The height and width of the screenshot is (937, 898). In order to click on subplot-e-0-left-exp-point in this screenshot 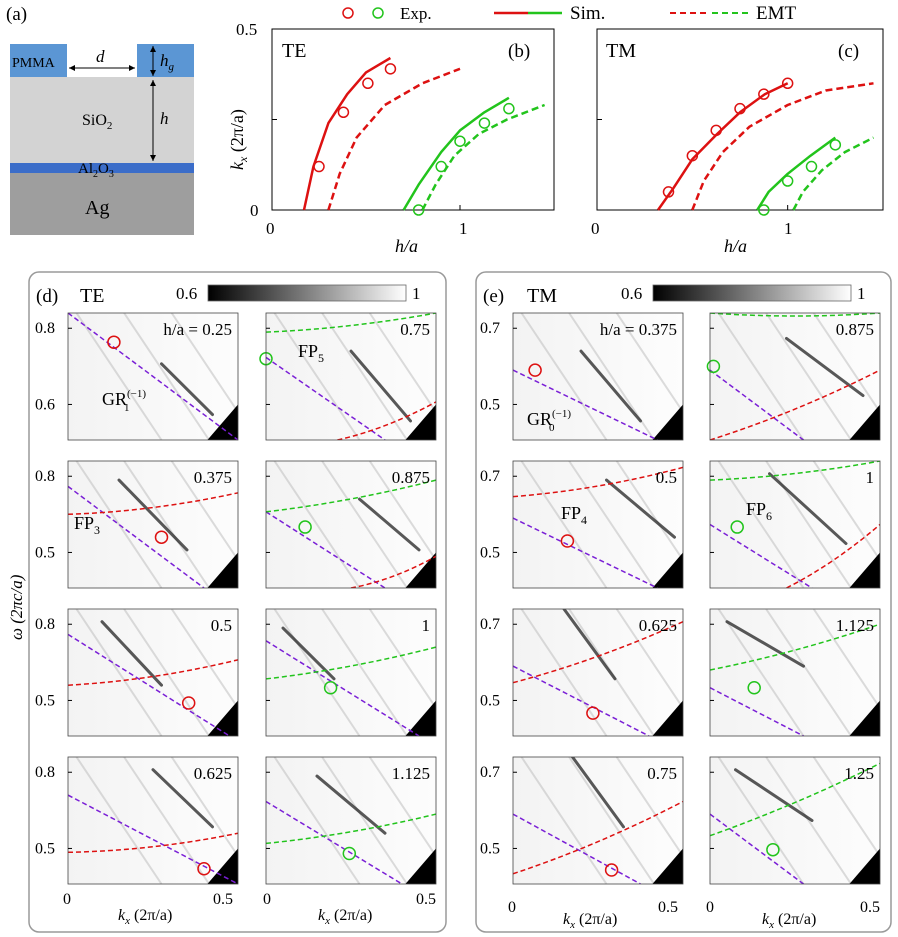, I will do `click(535, 370)`.